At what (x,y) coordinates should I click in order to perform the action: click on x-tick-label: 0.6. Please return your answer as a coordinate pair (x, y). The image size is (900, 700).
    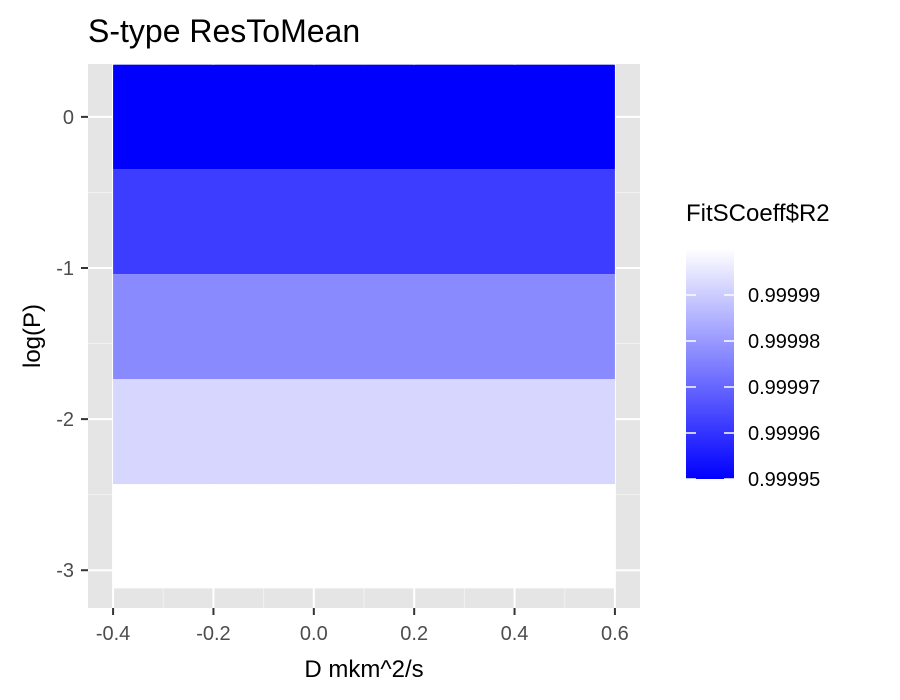
    Looking at the image, I should click on (615, 634).